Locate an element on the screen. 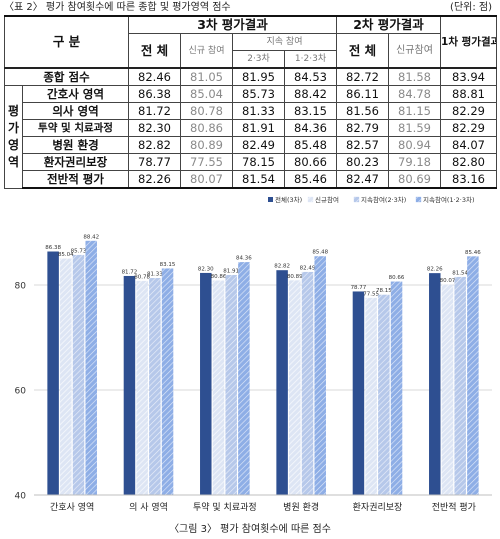 This screenshot has height=539, width=500. table-cell: 84.36 is located at coordinates (311, 128).